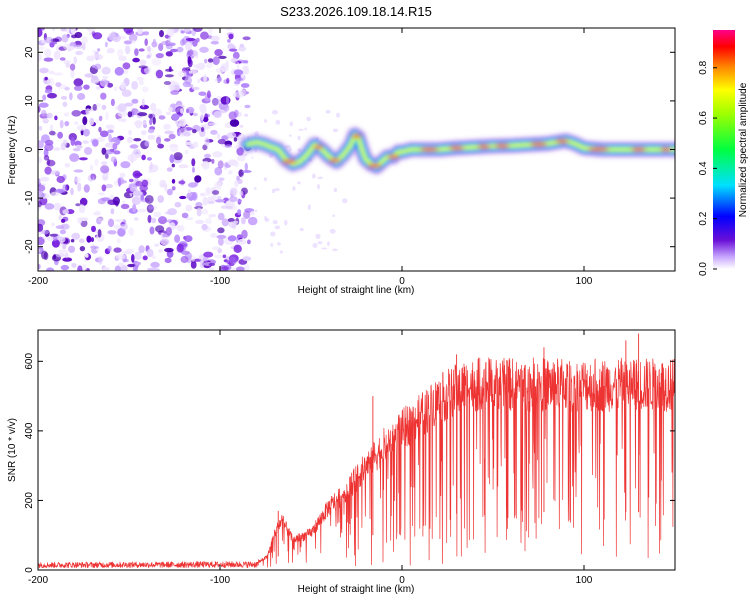  Describe the element at coordinates (12, 450) in the screenshot. I see `snr-ylabel: SNR (10 * v/v)` at that location.